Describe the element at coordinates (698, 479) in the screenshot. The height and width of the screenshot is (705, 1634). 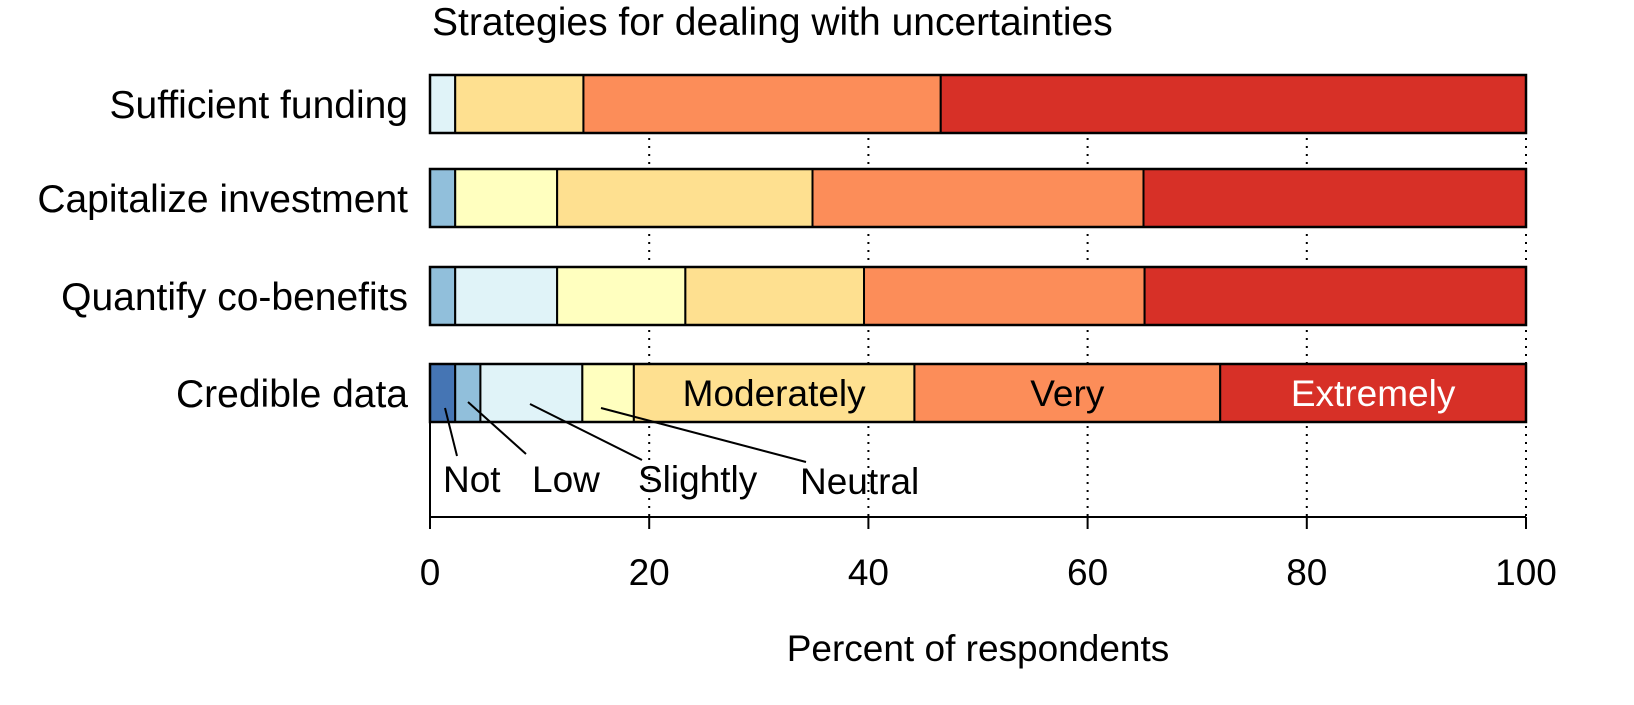
I see `callout-label-slightly: Slightly` at that location.